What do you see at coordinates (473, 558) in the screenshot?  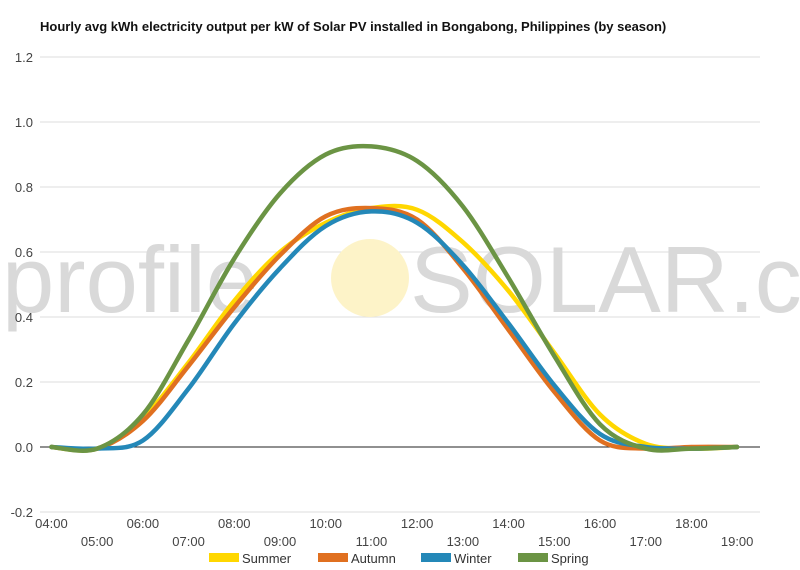 I see `legend-label-winter: Winter` at bounding box center [473, 558].